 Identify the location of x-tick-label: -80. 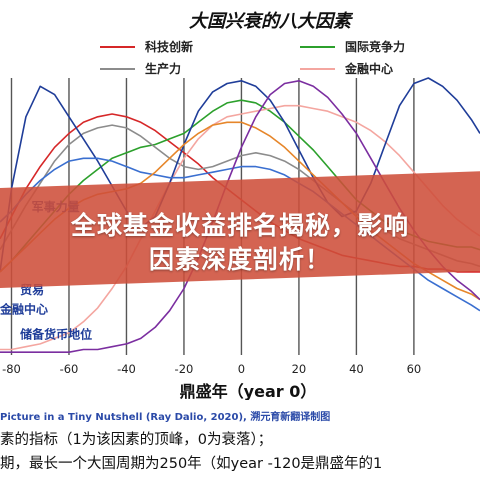
(11, 369).